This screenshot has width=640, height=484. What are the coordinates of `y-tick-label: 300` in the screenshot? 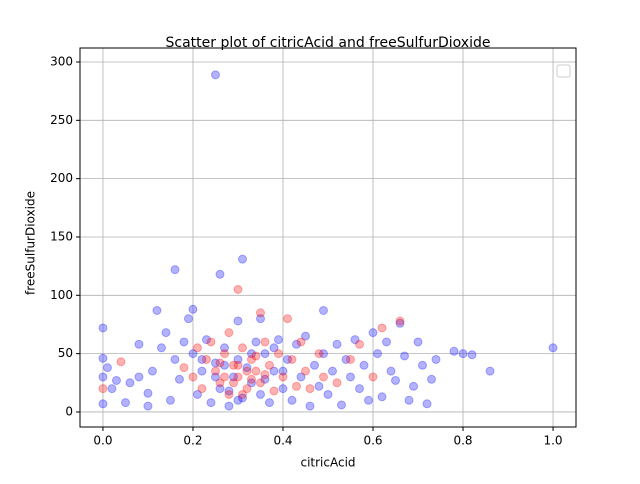 It's located at (61, 61).